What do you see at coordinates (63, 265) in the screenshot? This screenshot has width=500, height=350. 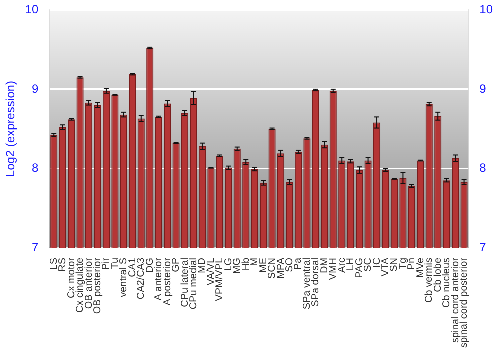 I see `x-tick-label: RS` at bounding box center [63, 265].